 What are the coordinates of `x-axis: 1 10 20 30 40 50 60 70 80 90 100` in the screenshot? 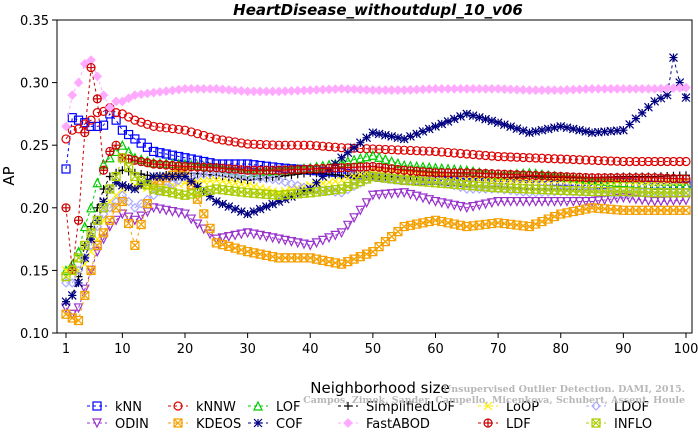 It's located at (380, 345).